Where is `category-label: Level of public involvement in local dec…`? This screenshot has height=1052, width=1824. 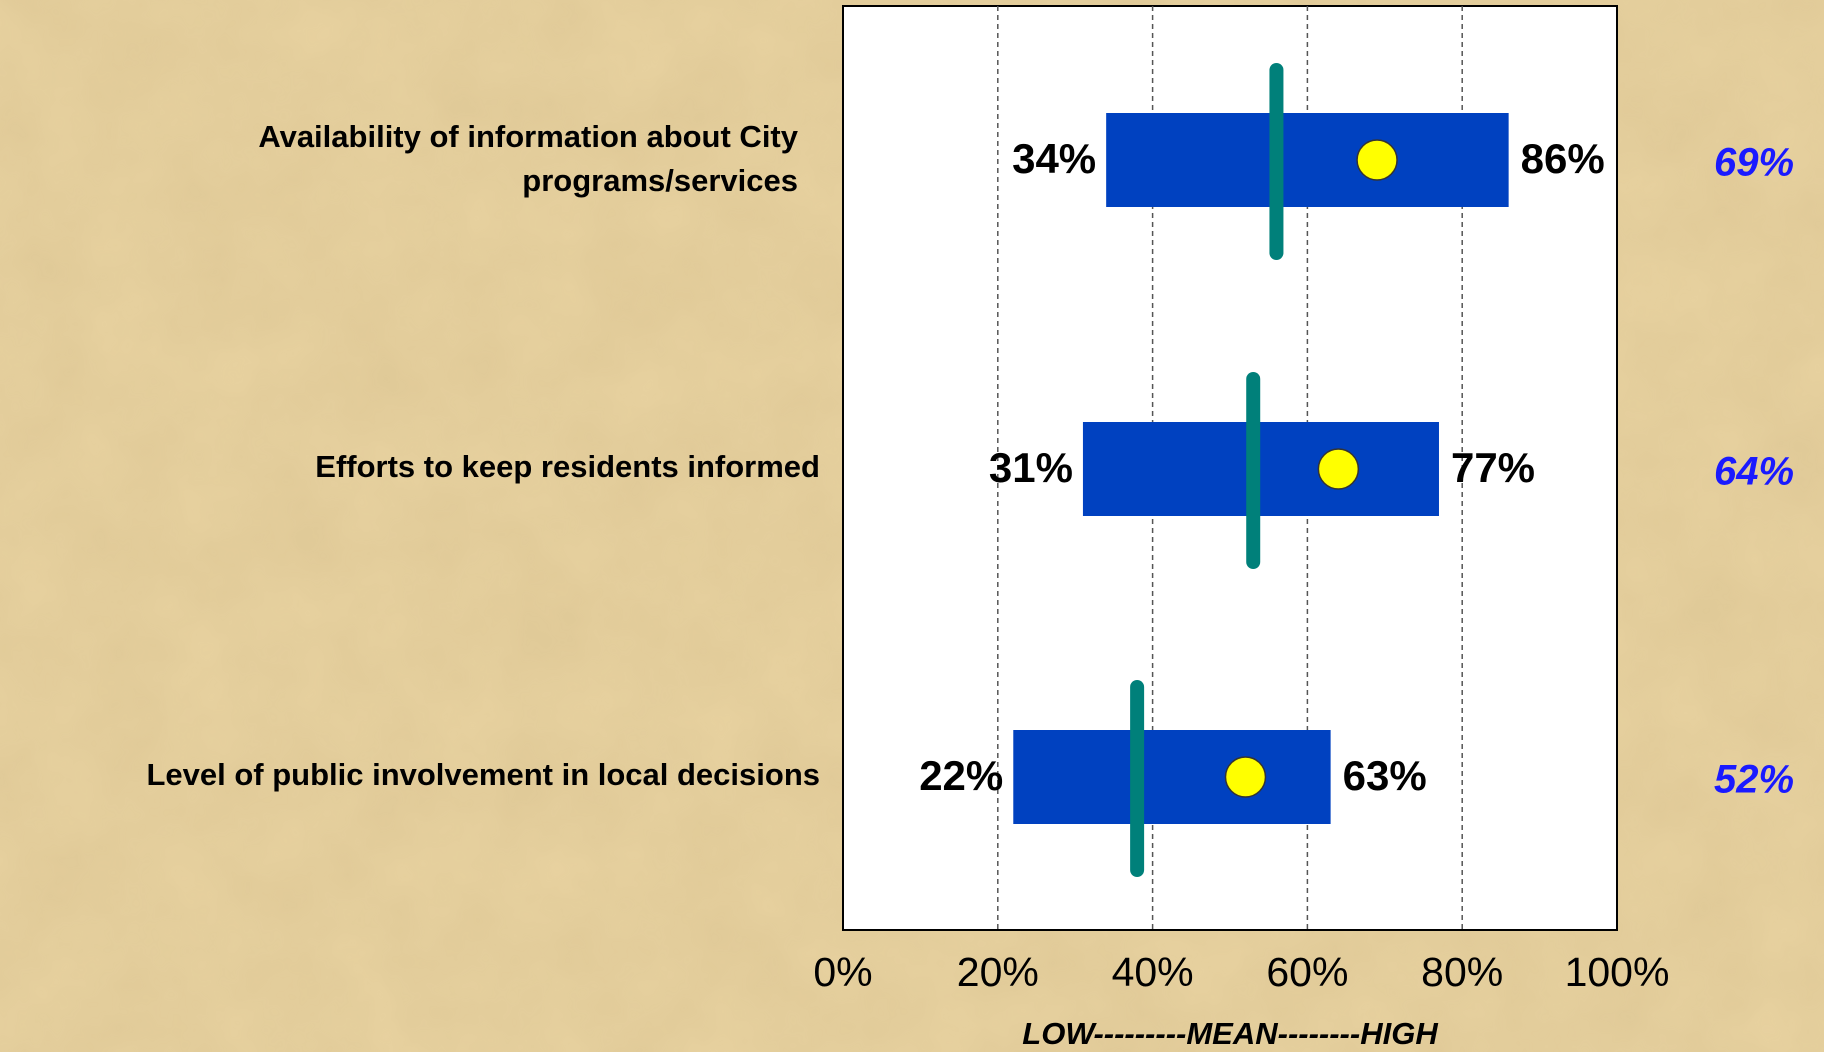 category-label: Level of public involvement in local dec… is located at coordinates (483, 774).